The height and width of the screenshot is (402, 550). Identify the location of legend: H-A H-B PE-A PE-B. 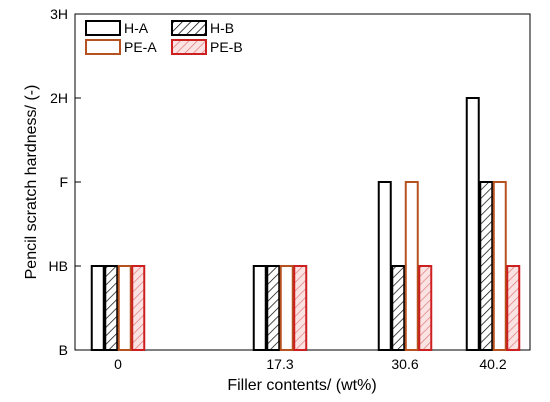
(164, 37).